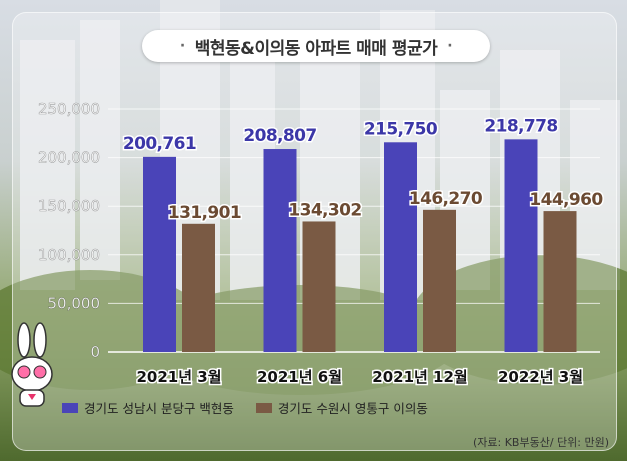 The width and height of the screenshot is (627, 465). I want to click on legend: 경기도 성남시 분당구 백현동 경기도 수원시 영통구 이의동, so click(245, 407).